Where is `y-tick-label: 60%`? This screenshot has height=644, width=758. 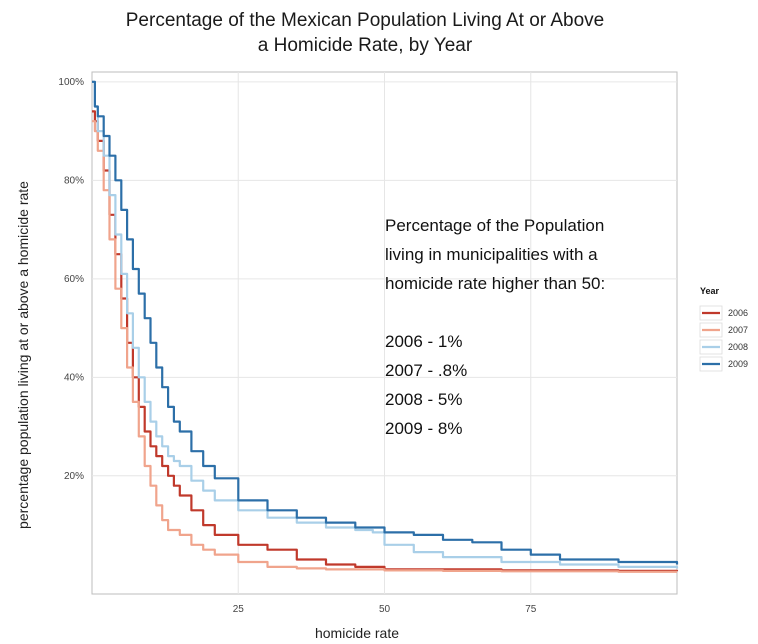 y-tick-label: 60% is located at coordinates (74, 279).